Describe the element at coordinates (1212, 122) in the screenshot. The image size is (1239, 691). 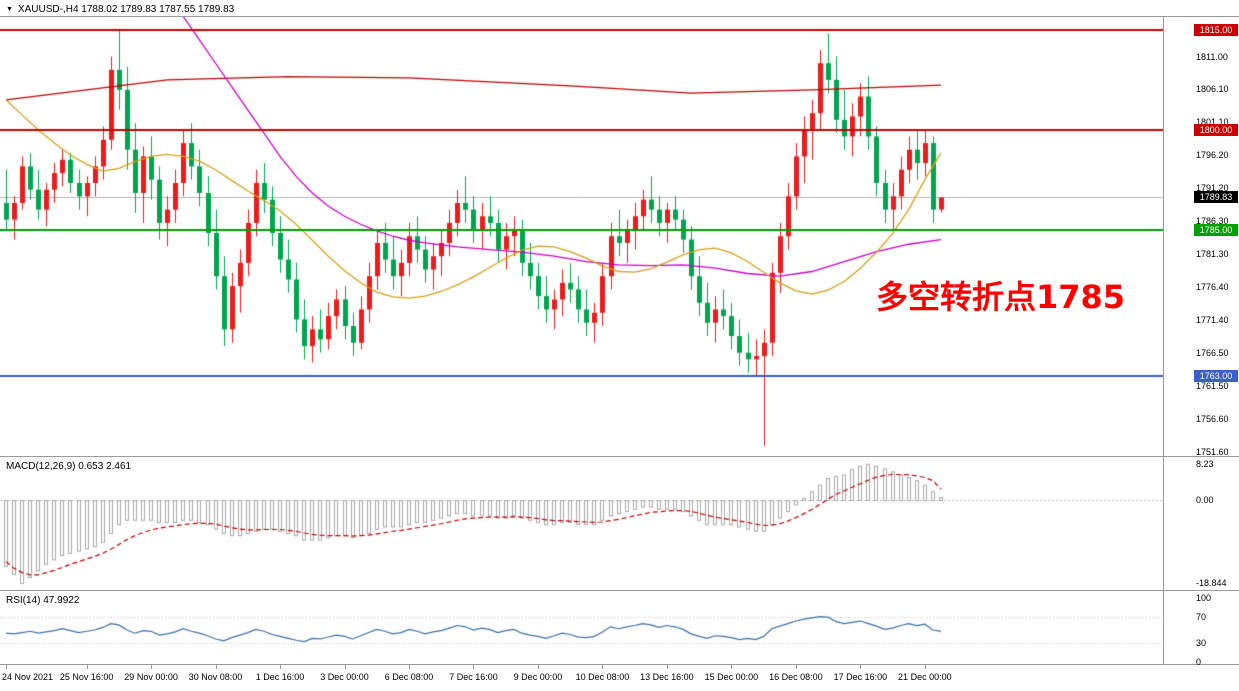
I see `price-axis-label: 1801.10` at that location.